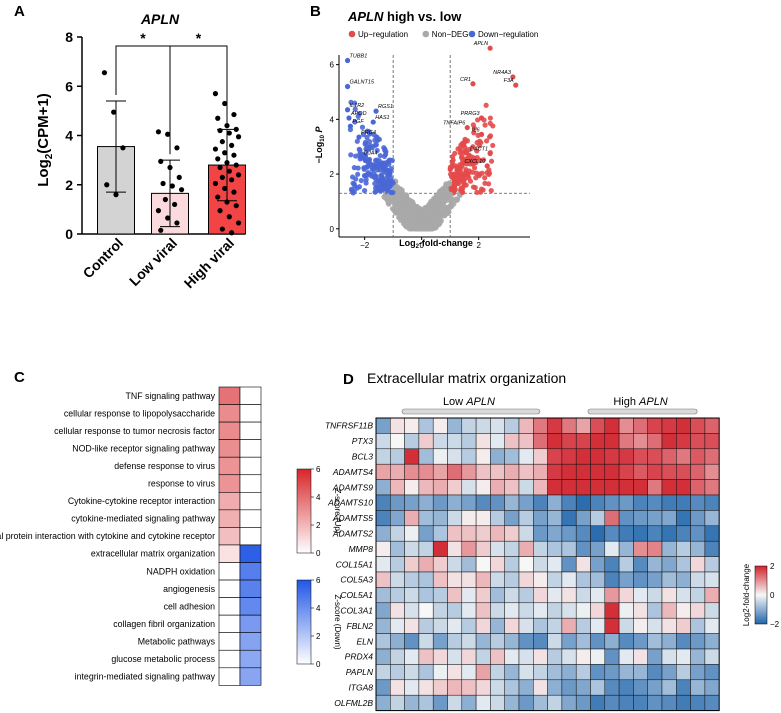 The image size is (781, 713). I want to click on panel-b-gene-label: GALNT15, so click(362, 83).